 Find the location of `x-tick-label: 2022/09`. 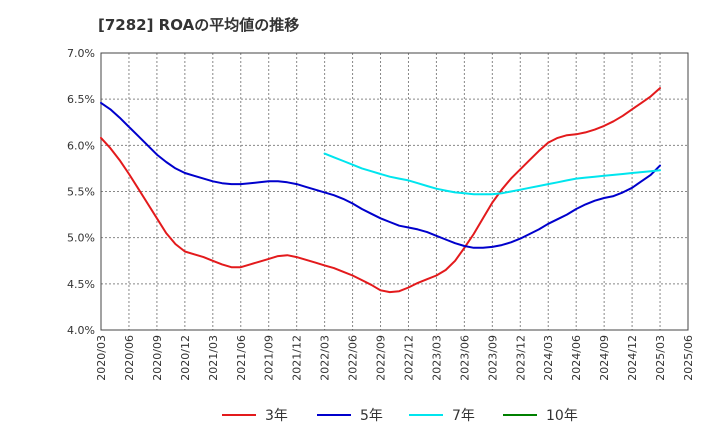

x-tick-label: 2022/09 is located at coordinates (381, 358).